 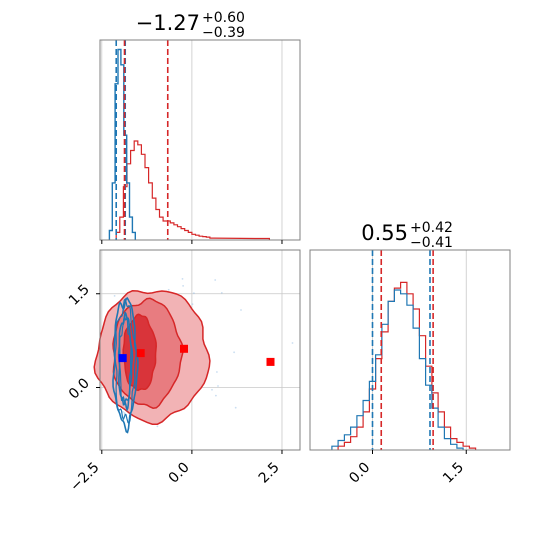 What do you see at coordinates (431, 228) in the screenshot?
I see `title-param2-upper: +0.42` at bounding box center [431, 228].